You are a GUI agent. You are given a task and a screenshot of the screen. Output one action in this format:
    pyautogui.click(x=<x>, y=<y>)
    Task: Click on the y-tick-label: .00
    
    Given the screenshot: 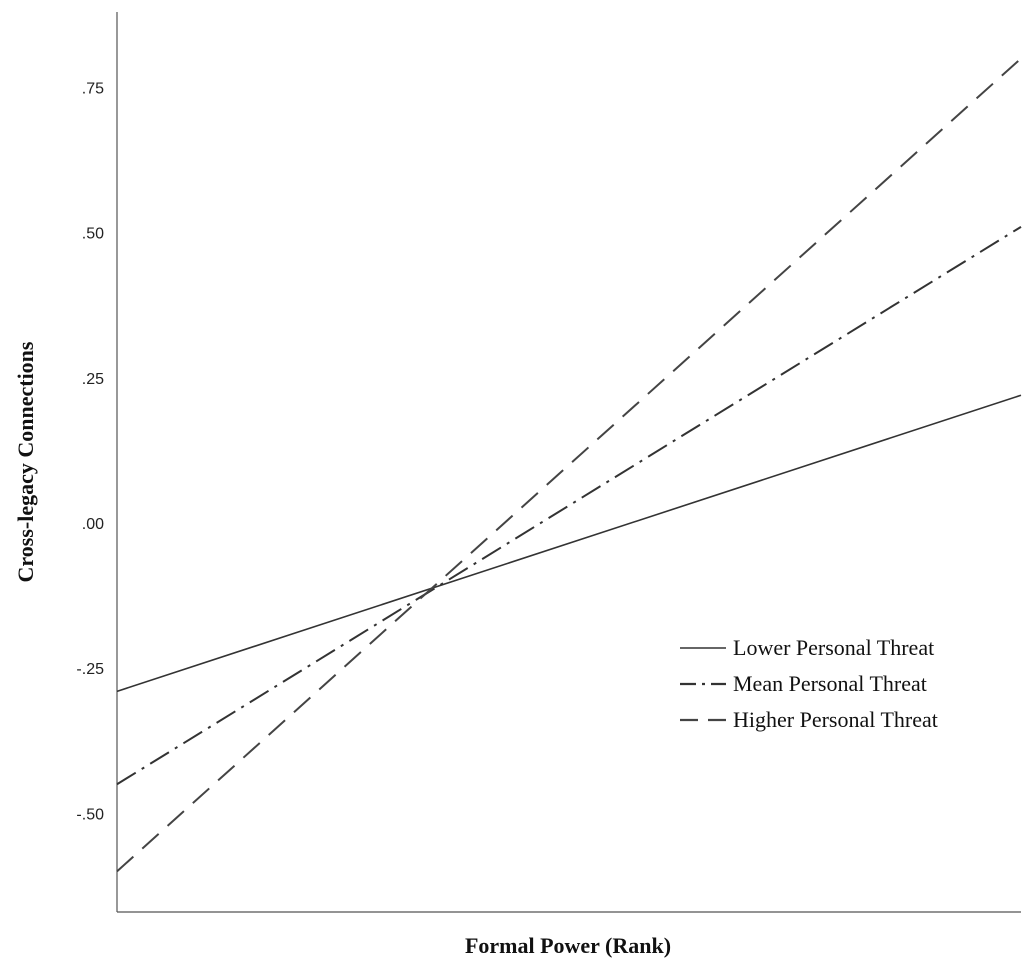 What is the action you would take?
    pyautogui.click(x=93, y=524)
    